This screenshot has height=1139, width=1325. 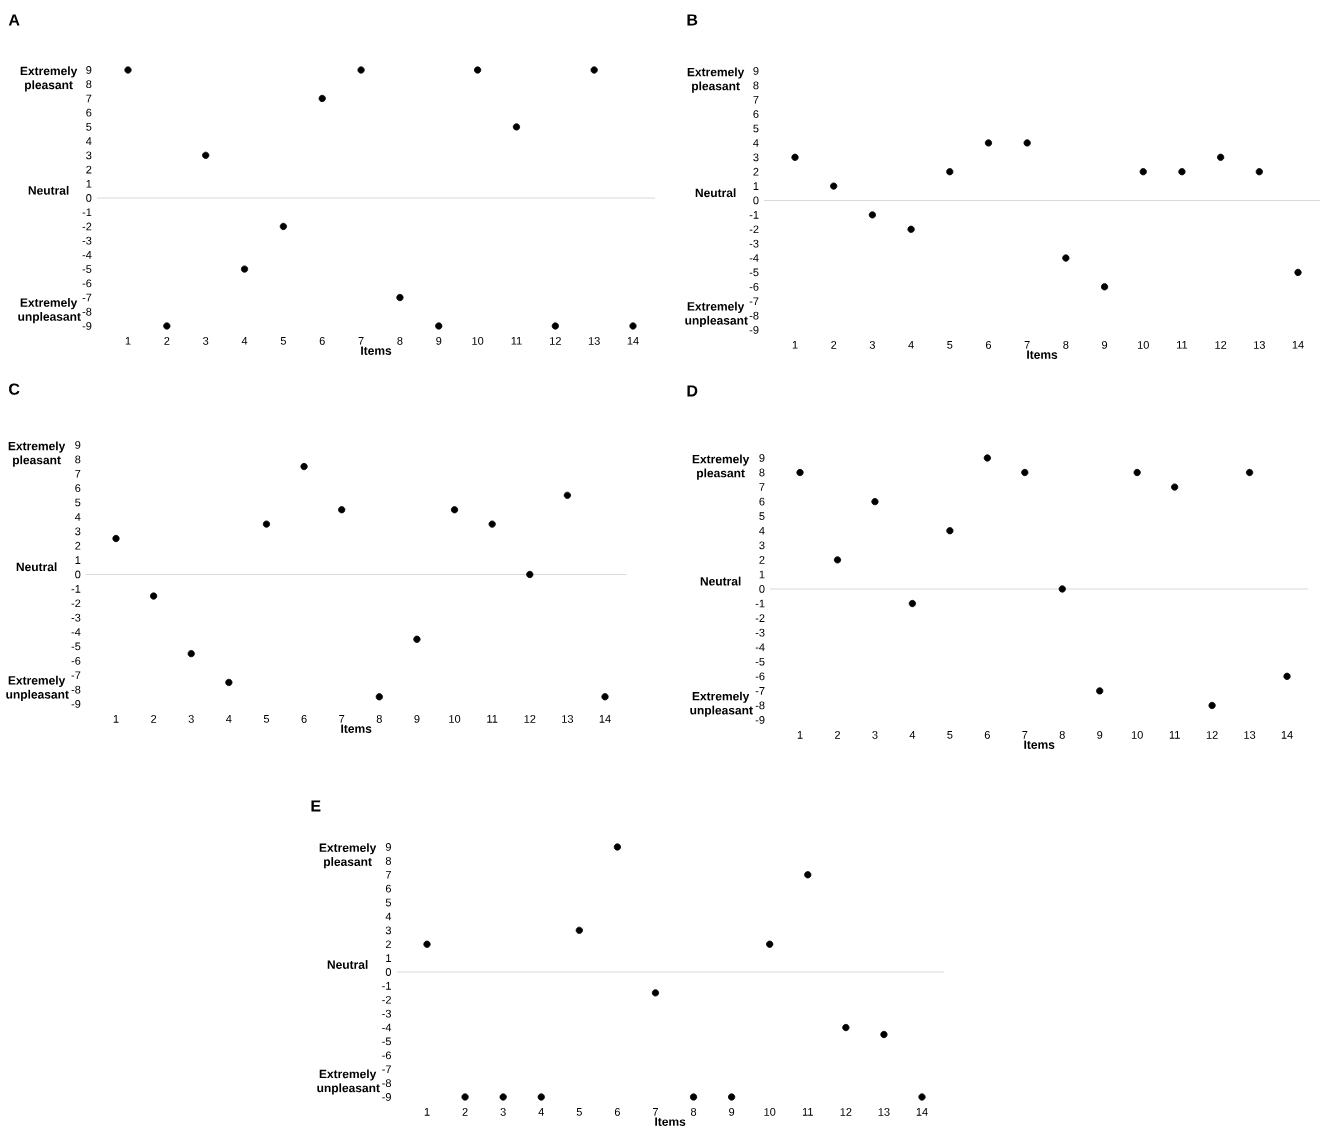 What do you see at coordinates (14, 20) in the screenshot?
I see `chart-title: A` at bounding box center [14, 20].